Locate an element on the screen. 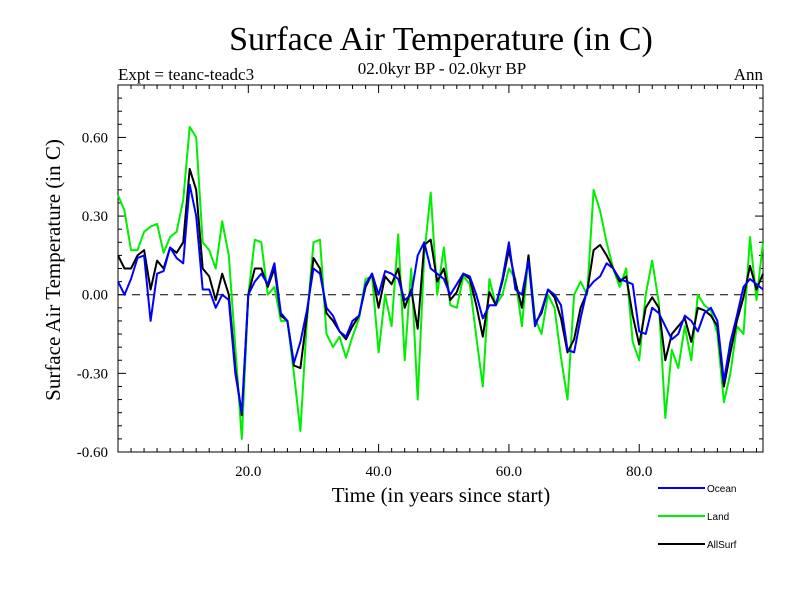 This screenshot has width=800, height=600. x-tick-label: 20.0 is located at coordinates (248, 472).